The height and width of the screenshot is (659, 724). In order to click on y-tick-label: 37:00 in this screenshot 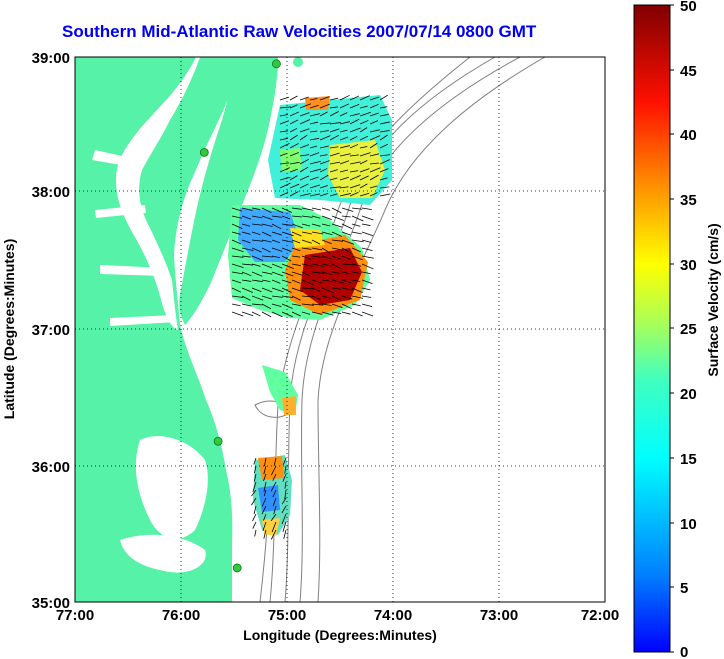, I will do `click(51, 330)`.